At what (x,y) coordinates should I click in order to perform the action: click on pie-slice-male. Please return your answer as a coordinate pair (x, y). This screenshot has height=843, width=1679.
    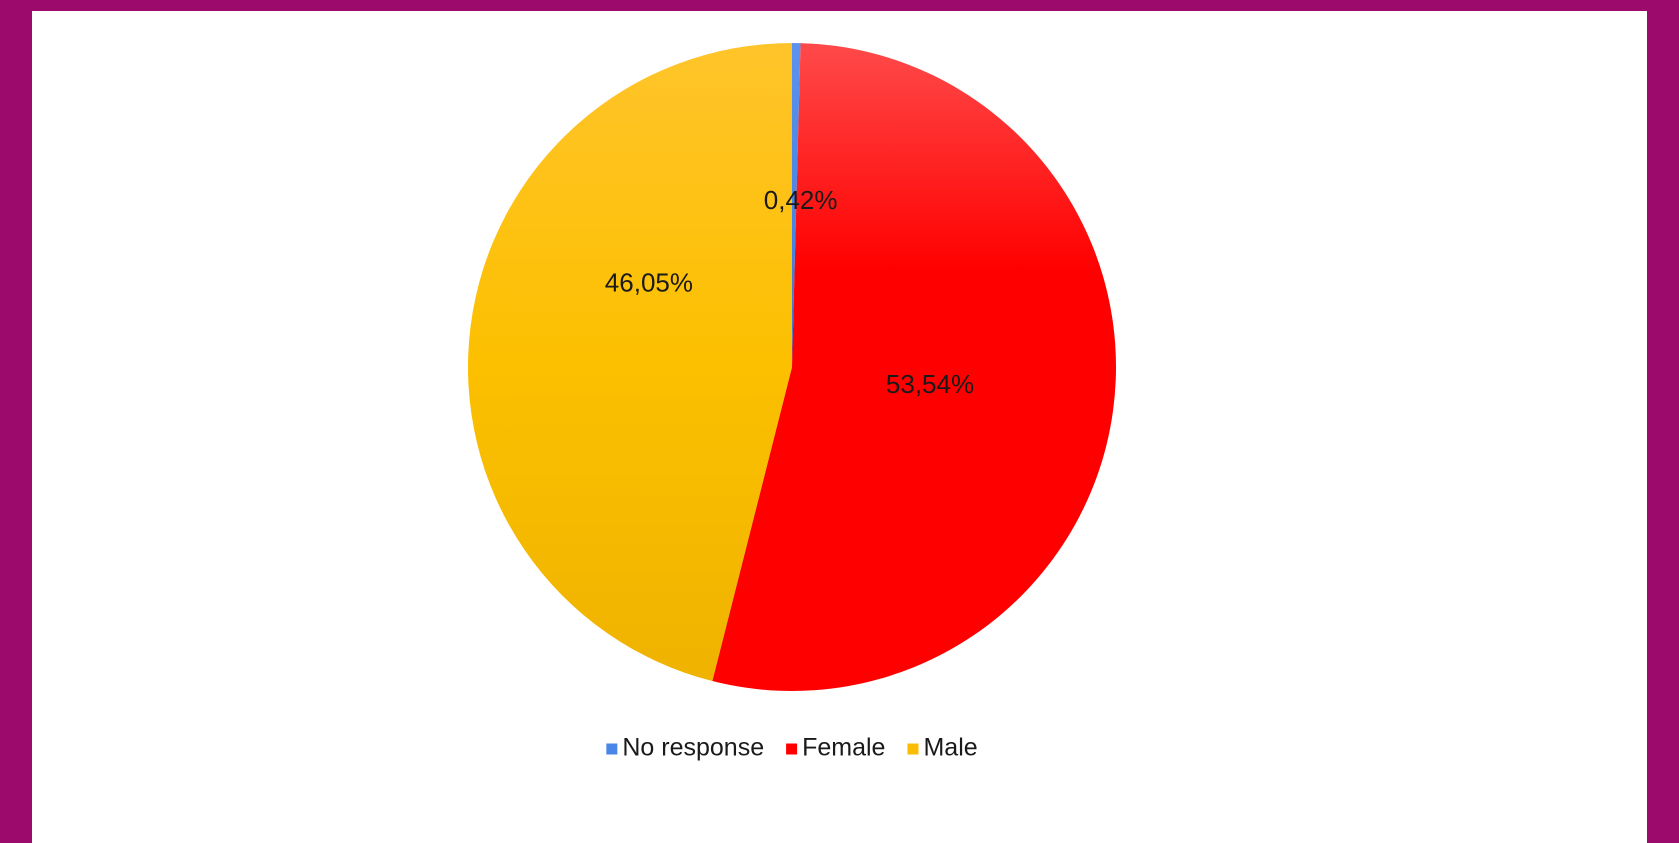
    Looking at the image, I should click on (629, 362).